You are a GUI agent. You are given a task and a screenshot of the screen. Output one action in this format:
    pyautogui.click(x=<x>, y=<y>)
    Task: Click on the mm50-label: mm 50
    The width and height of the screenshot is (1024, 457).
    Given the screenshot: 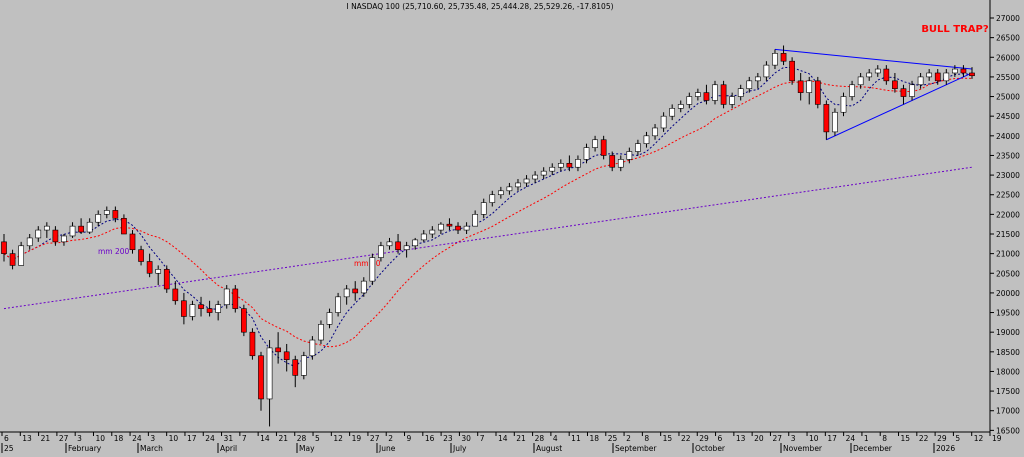 What is the action you would take?
    pyautogui.click(x=367, y=263)
    